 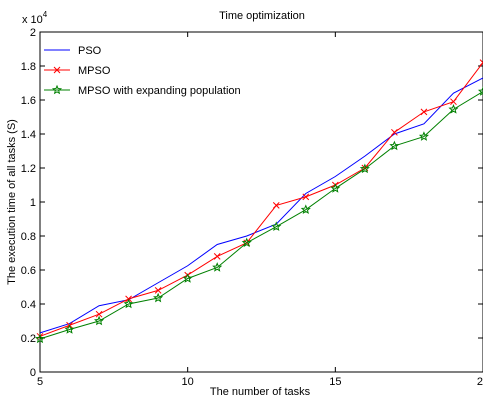 I want to click on y-tick-label: 1.6, so click(x=28, y=101).